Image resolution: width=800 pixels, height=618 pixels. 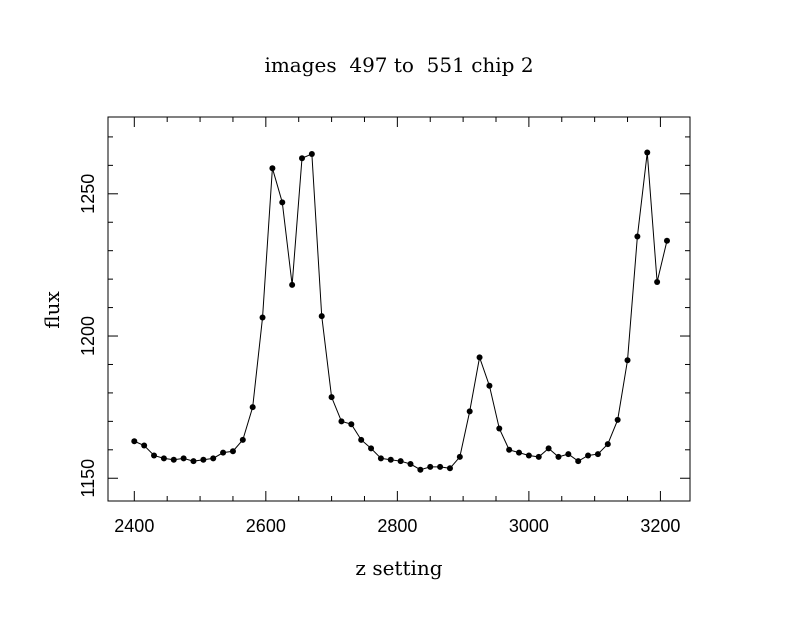 I want to click on x-axis-label: z setting, so click(x=398, y=568).